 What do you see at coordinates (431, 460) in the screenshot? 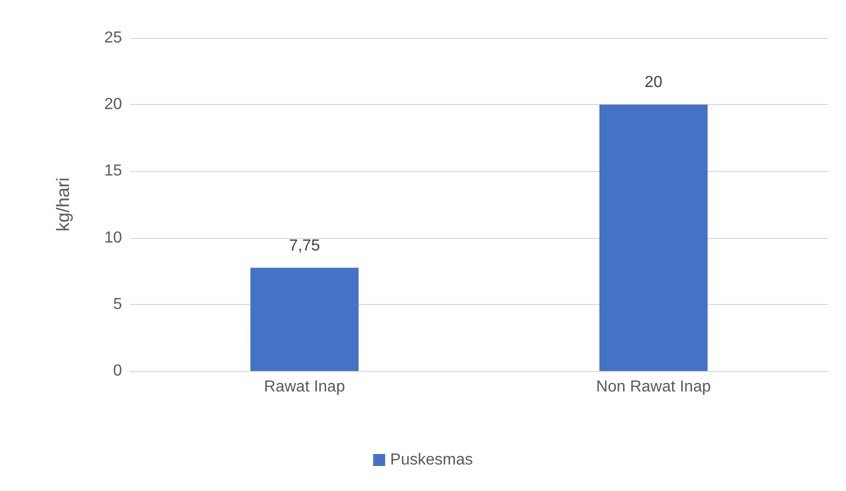
I see `legend-label: Puskesmas` at bounding box center [431, 460].